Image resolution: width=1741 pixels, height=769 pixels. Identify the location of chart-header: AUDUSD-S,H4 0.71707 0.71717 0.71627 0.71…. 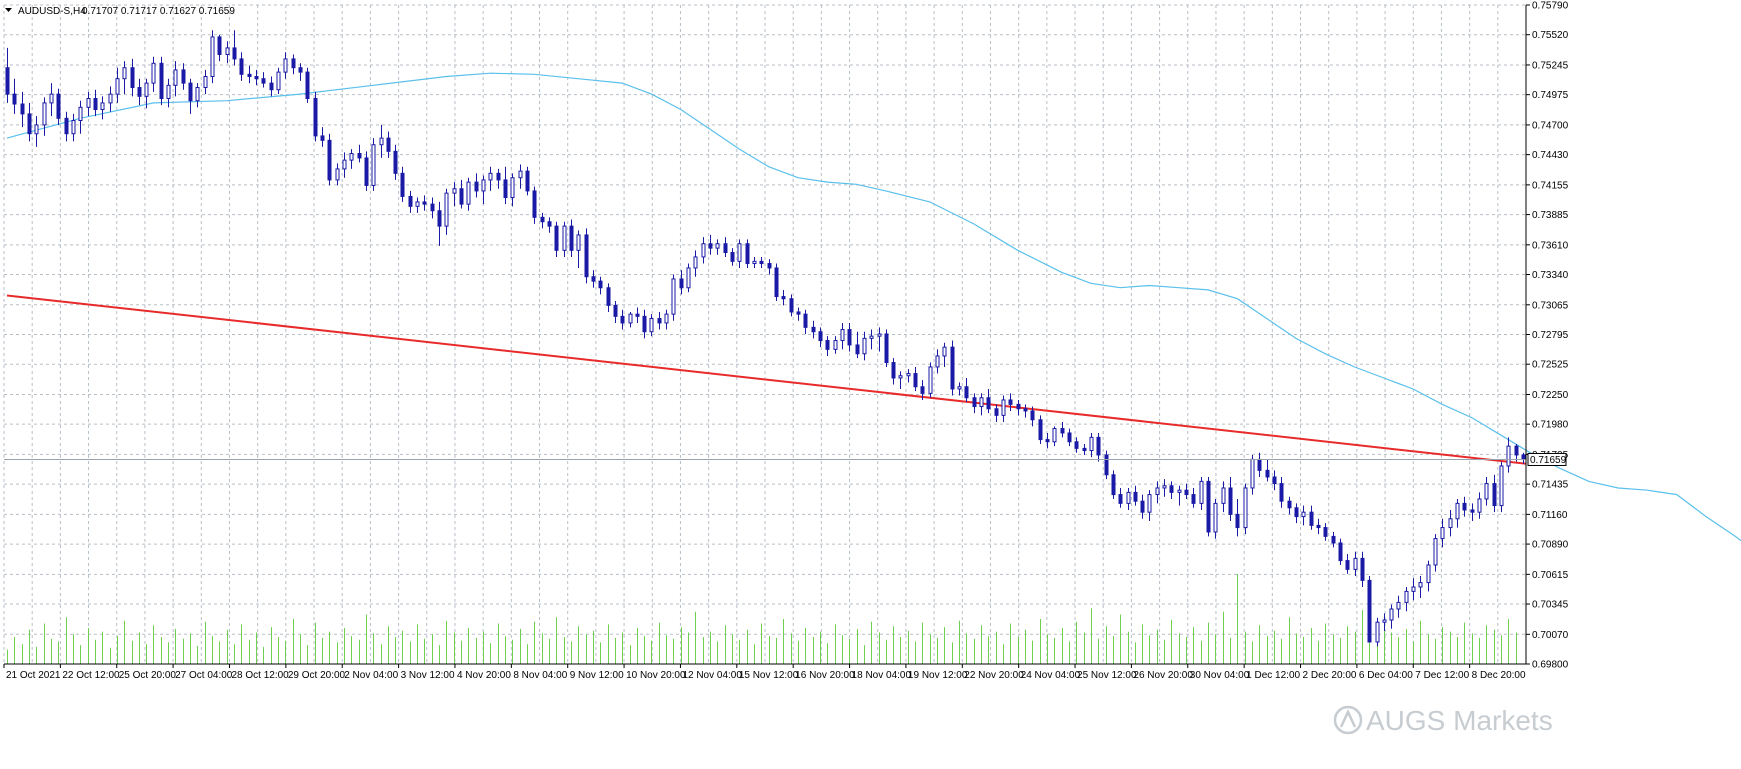
(120, 11).